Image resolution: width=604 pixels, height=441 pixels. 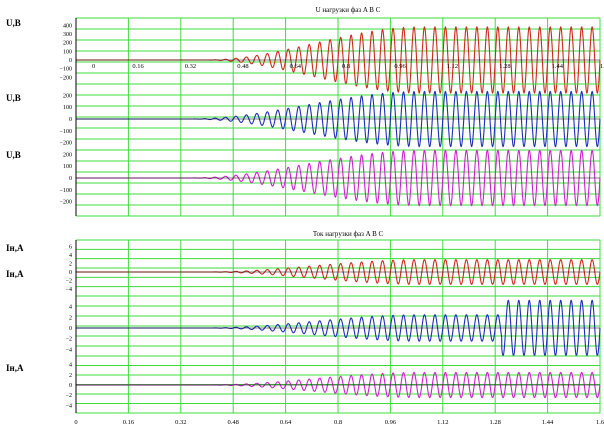 What do you see at coordinates (303, 268) in the screenshot?
I see `panel-0: Iн,А 6 4 2 0 −2 −4` at bounding box center [303, 268].